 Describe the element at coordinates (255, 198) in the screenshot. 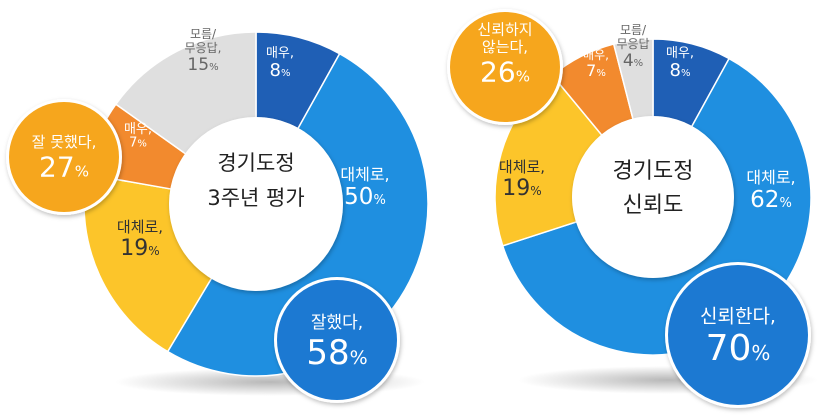

I see `center-title-line: 3주년 평가` at that location.